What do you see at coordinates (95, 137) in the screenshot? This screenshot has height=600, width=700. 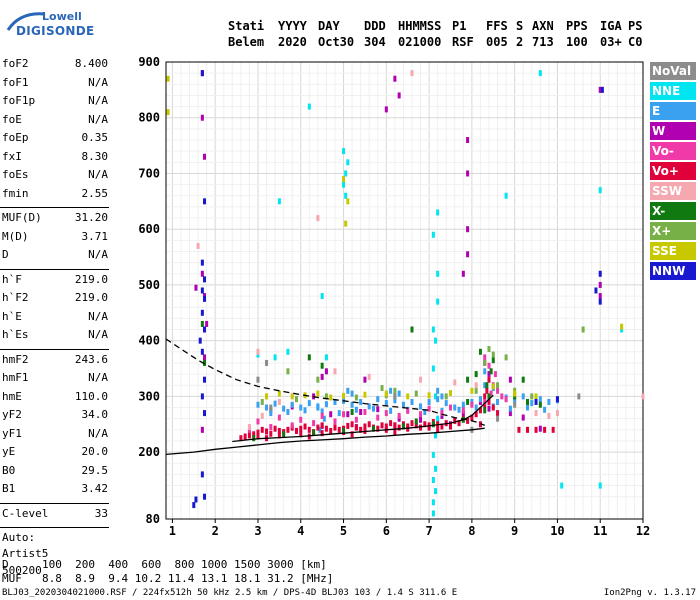 I see `param-value: 0.35` at bounding box center [95, 137].